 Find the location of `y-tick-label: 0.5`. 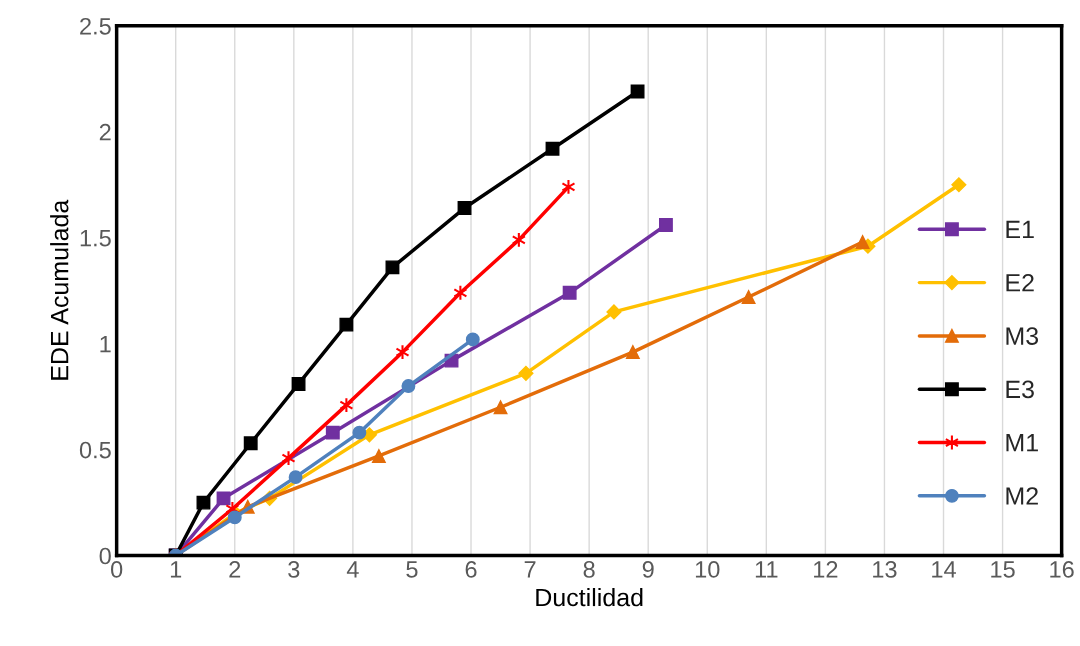

y-tick-label: 0.5 is located at coordinates (95, 450).